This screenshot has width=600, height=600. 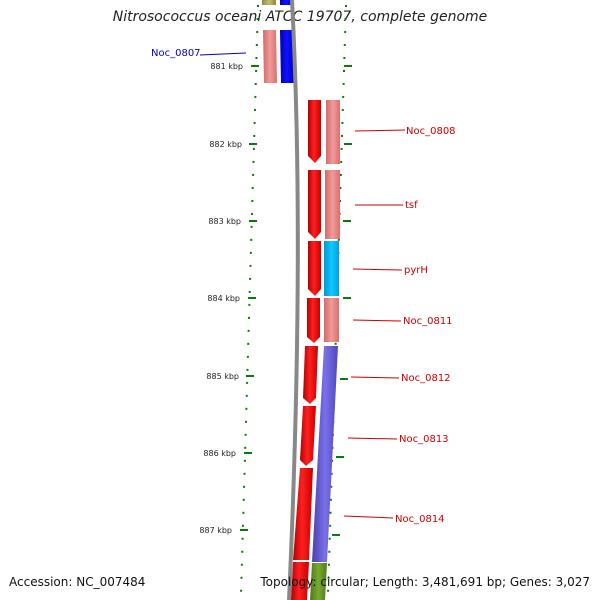 I want to click on feature-blocks, so click(x=325, y=350).